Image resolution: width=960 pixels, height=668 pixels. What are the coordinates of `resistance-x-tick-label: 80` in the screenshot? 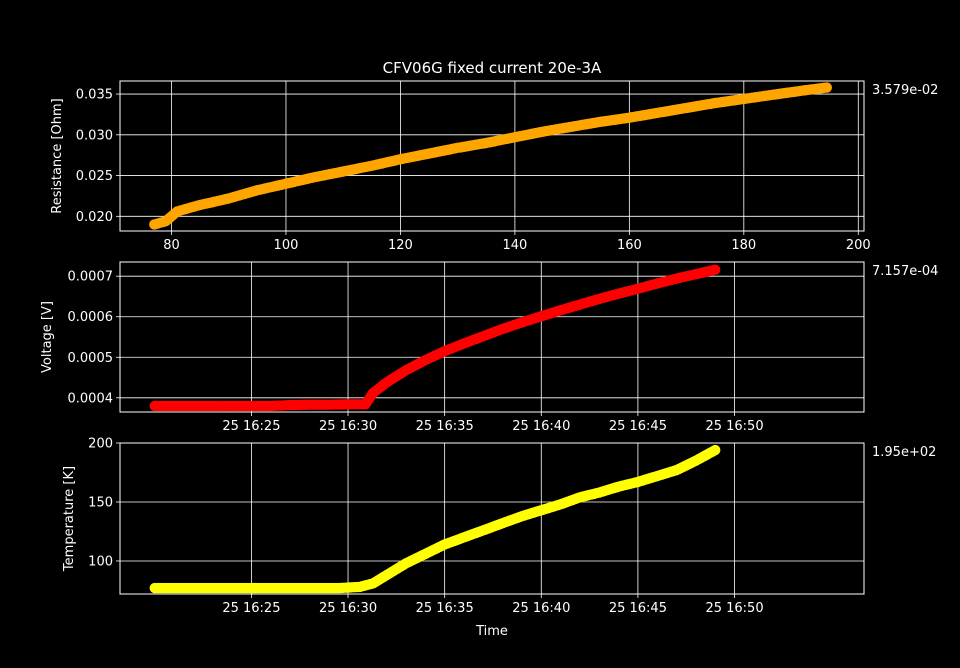 It's located at (171, 245).